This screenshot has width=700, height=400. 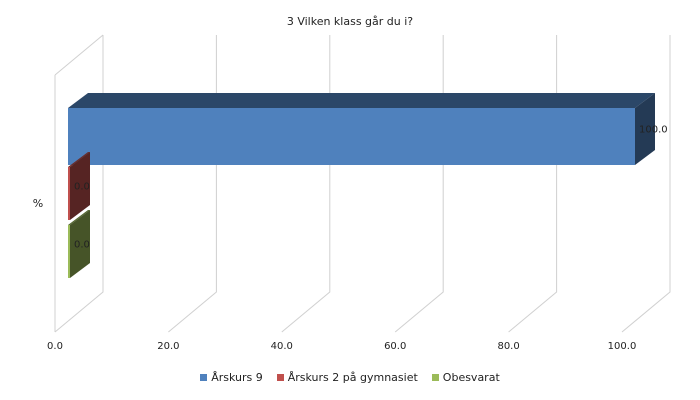 I want to click on x-tick-label: 0.0, so click(x=55, y=346).